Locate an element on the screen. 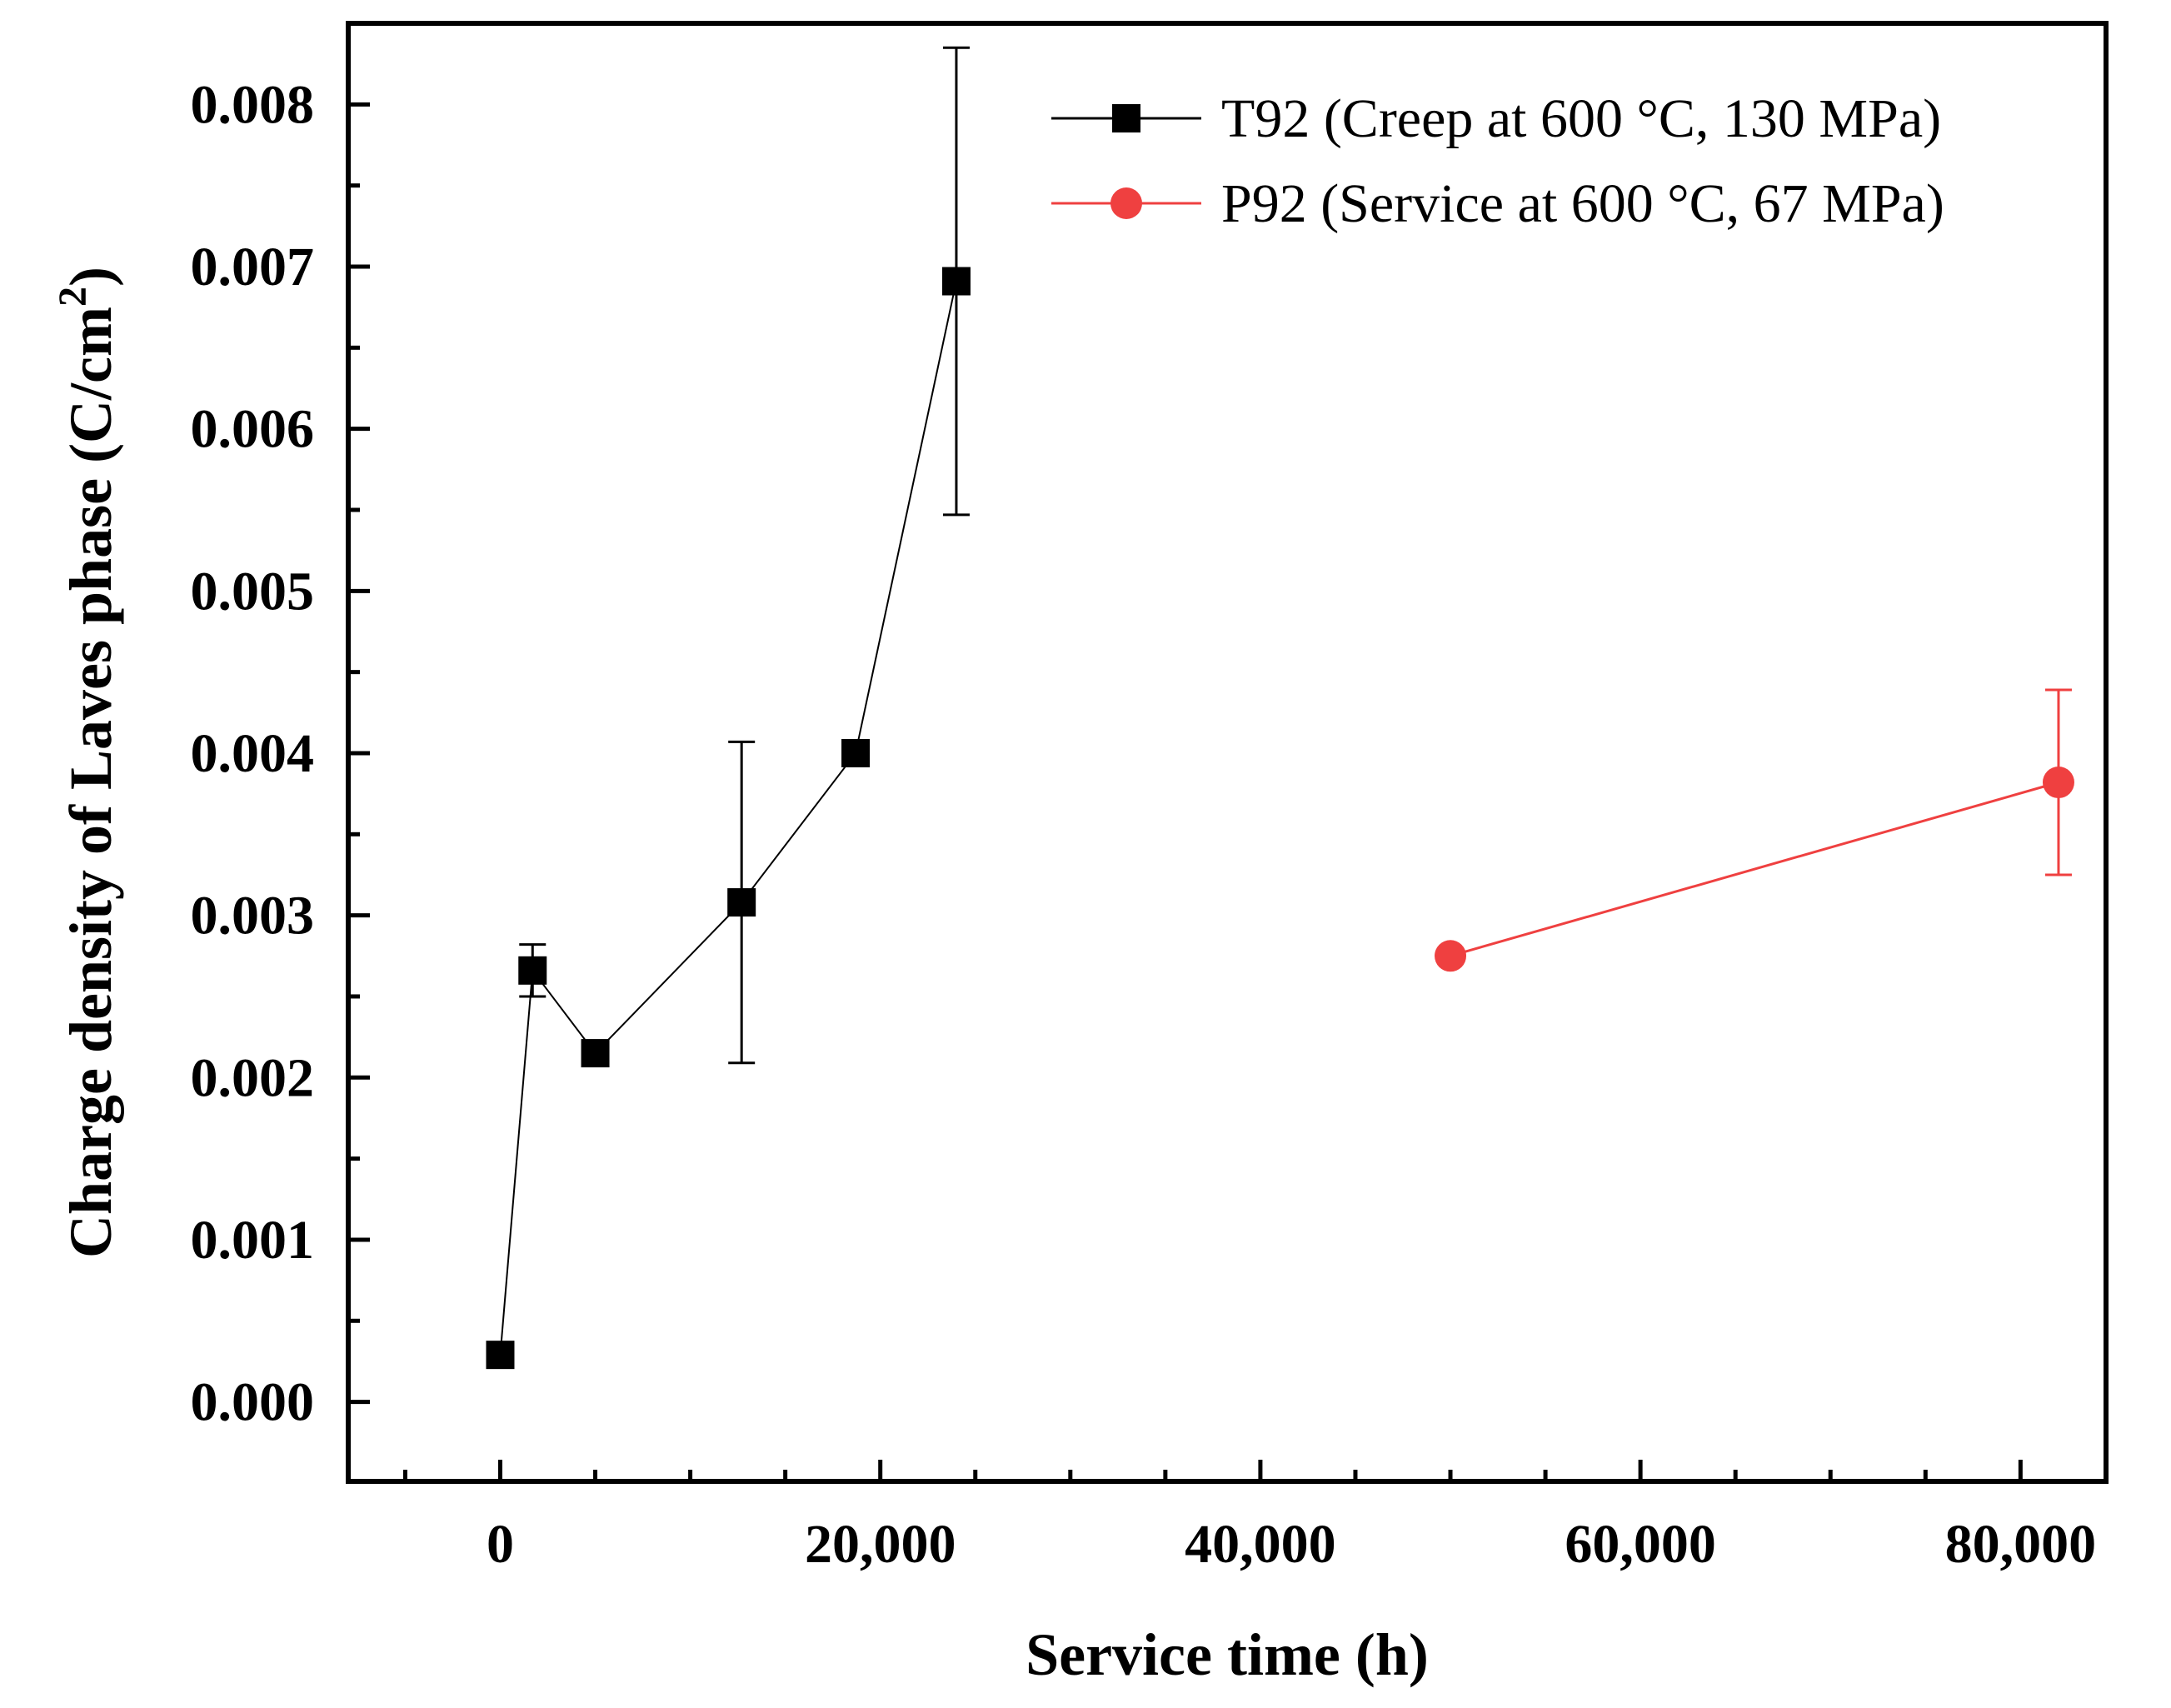  y-axis-title-superscript: 2 is located at coordinates (73, 297).